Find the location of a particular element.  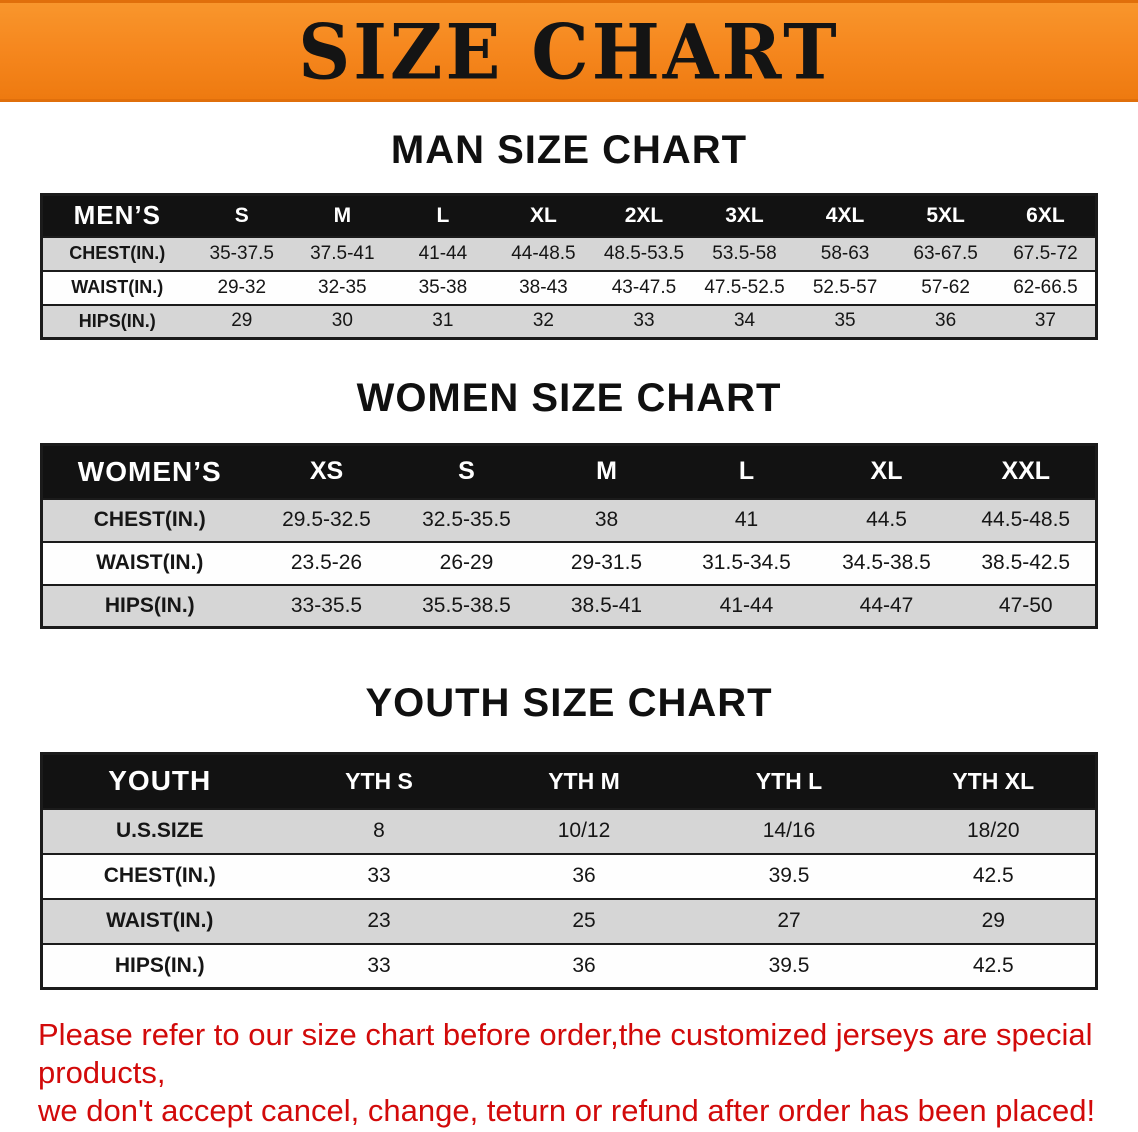

size-value-cell: 29-31.5 is located at coordinates (606, 563).